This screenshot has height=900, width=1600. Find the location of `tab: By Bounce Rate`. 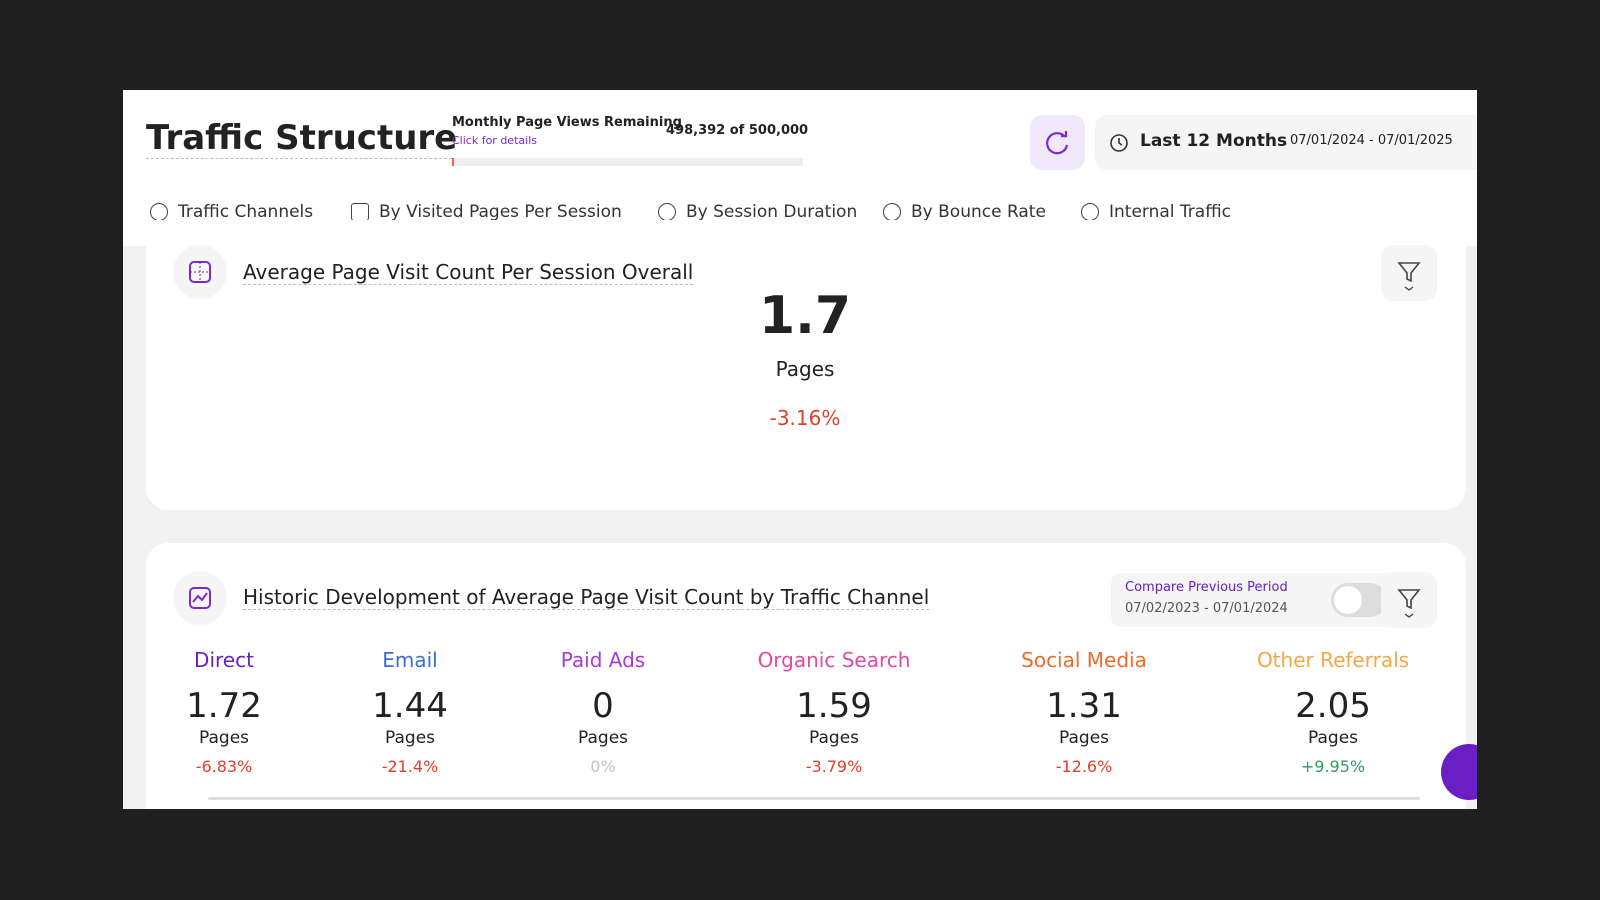

tab: By Bounce Rate is located at coordinates (964, 212).